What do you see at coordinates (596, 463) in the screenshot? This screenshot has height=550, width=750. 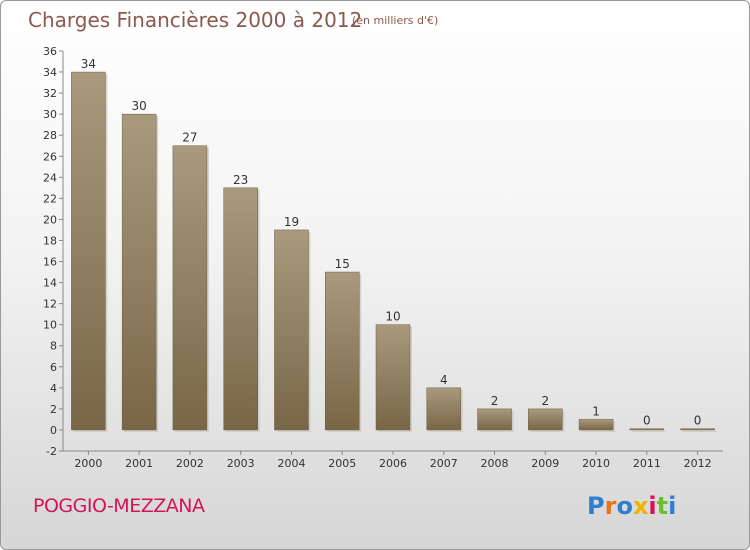 I see `x-tick-label: 2010` at bounding box center [596, 463].